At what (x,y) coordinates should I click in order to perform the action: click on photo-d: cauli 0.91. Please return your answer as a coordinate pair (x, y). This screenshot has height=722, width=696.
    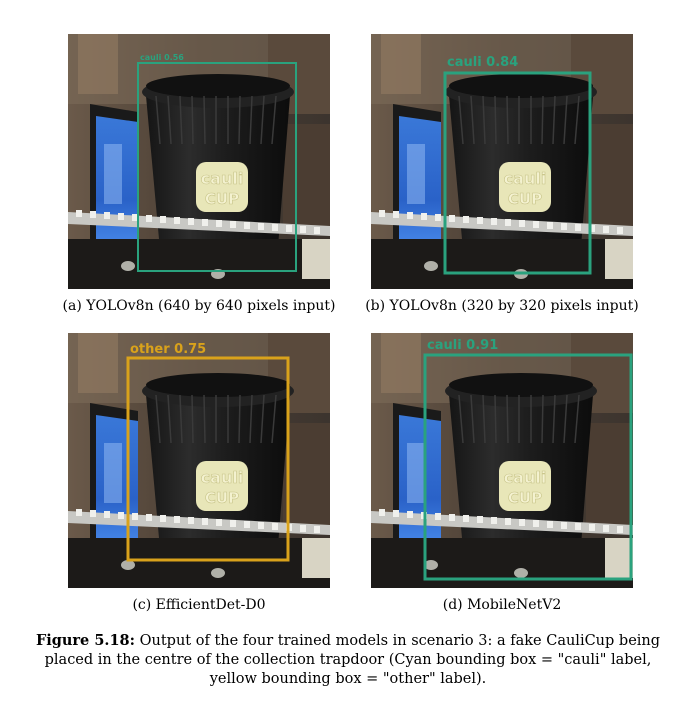
    Looking at the image, I should click on (502, 460).